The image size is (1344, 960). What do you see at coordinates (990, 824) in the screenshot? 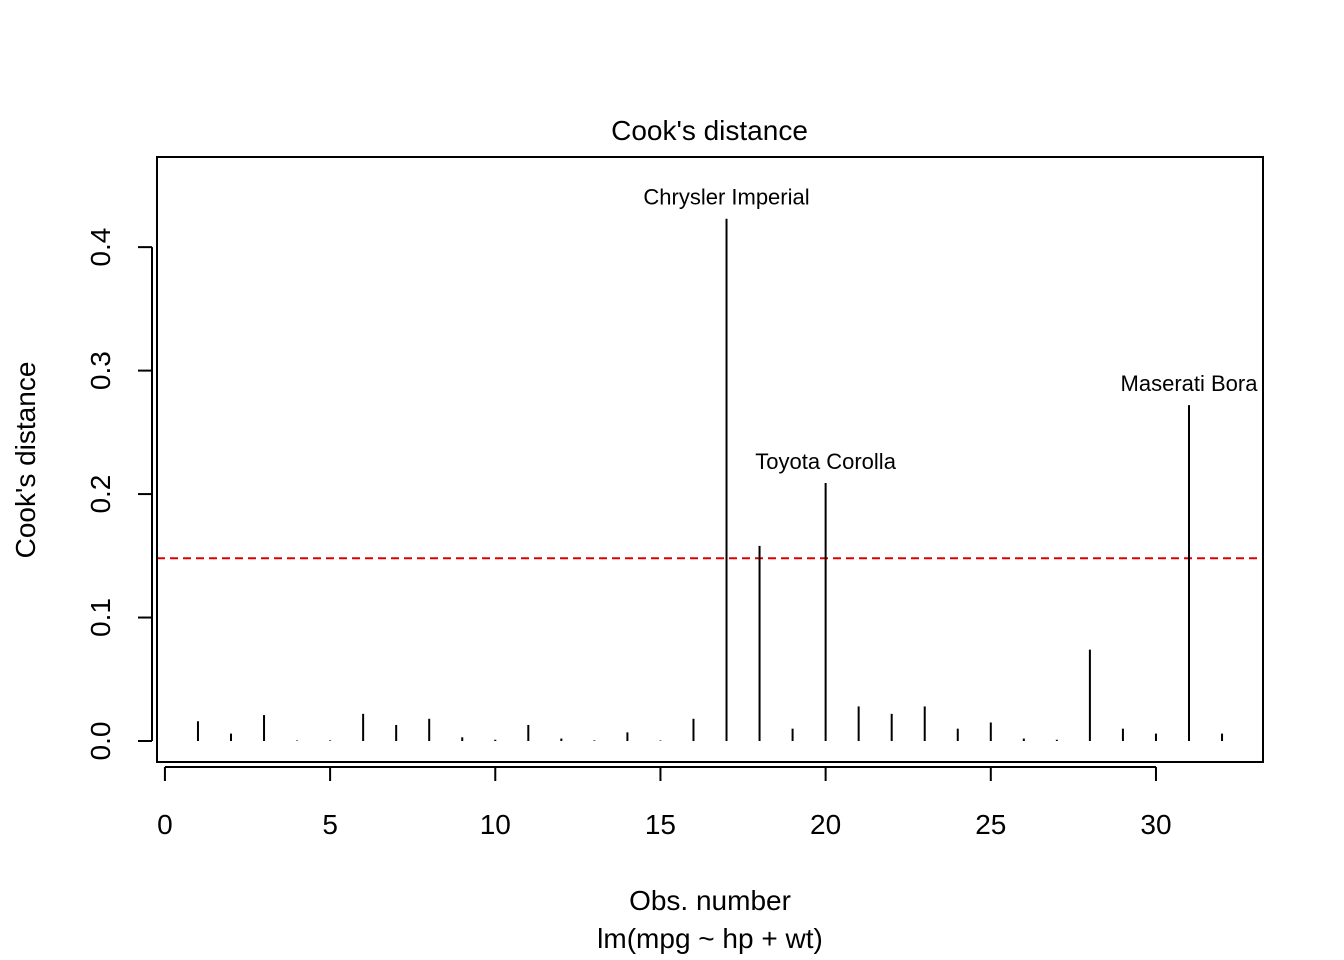
I see `x-tick-label: 25` at bounding box center [990, 824].